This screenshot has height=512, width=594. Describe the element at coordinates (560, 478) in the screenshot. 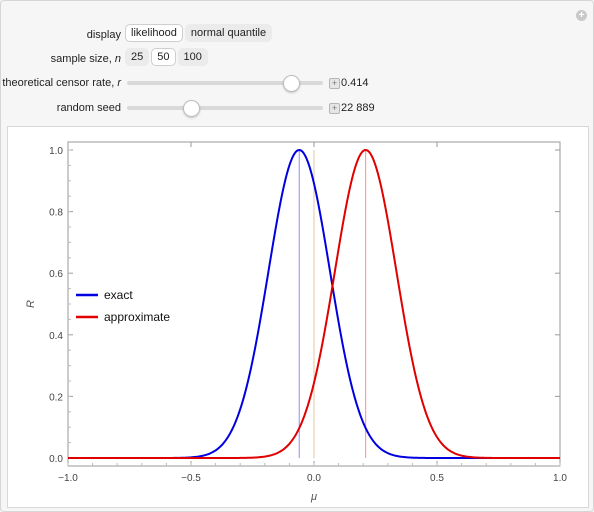

I see `x-tick-label: 1.0` at that location.